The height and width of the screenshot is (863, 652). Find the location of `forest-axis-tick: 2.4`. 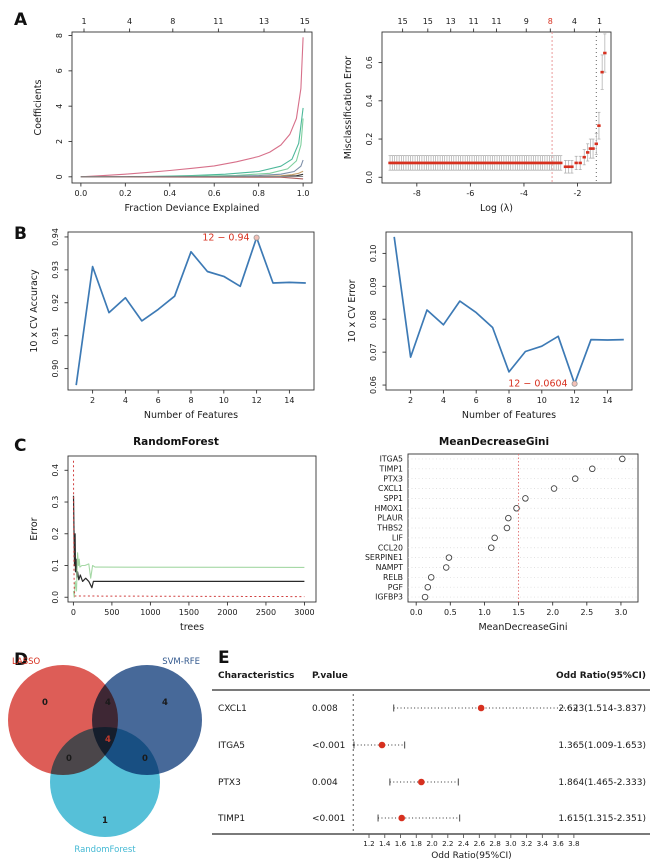

forest-axis-tick: 2.4 is located at coordinates (464, 843).